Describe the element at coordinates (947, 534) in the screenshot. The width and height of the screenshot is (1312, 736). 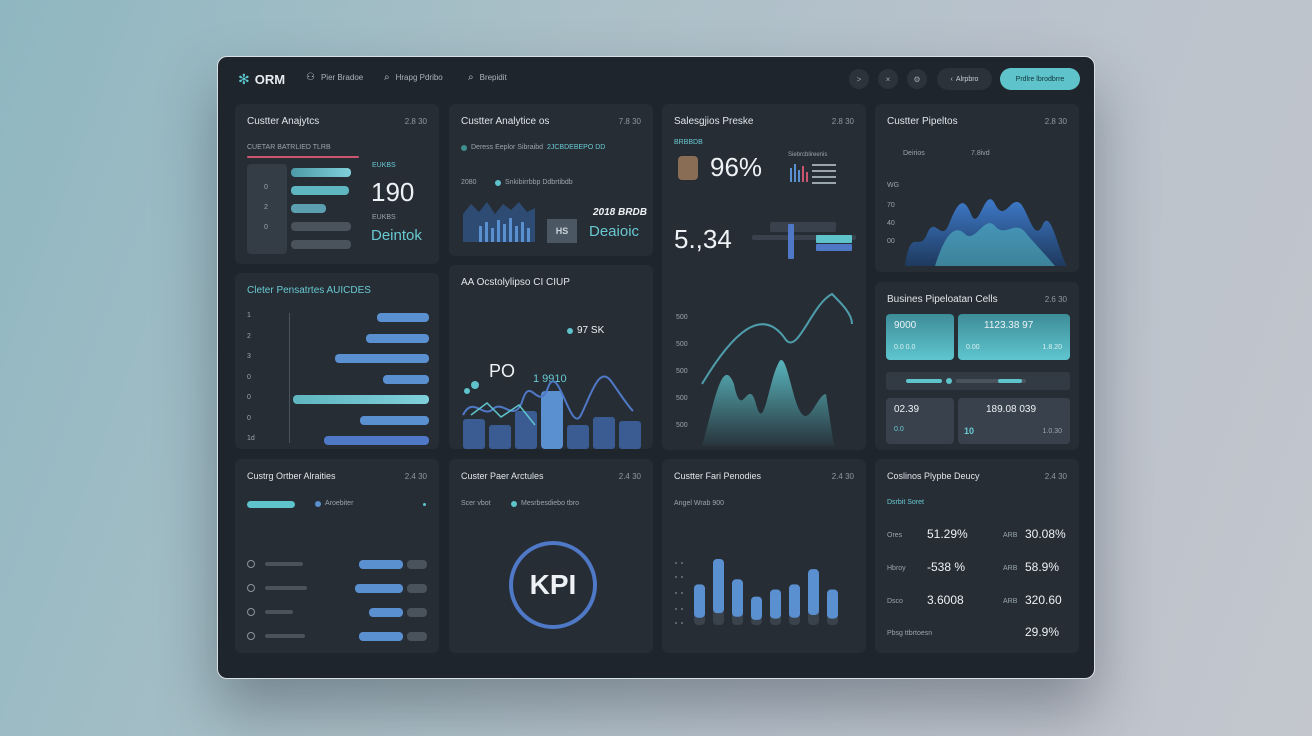
I see `row-value: 51.29%` at that location.